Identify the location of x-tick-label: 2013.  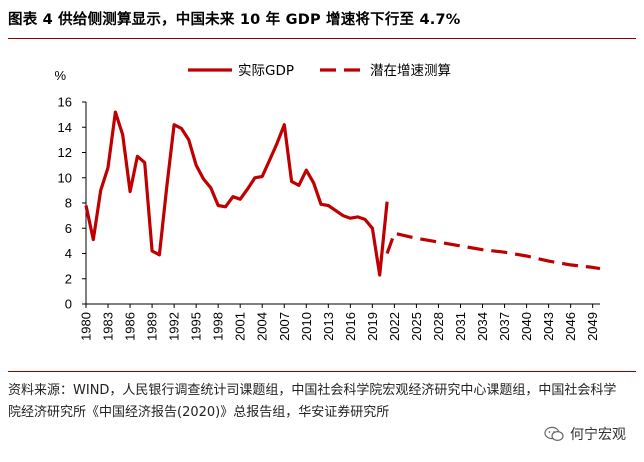
(328, 326).